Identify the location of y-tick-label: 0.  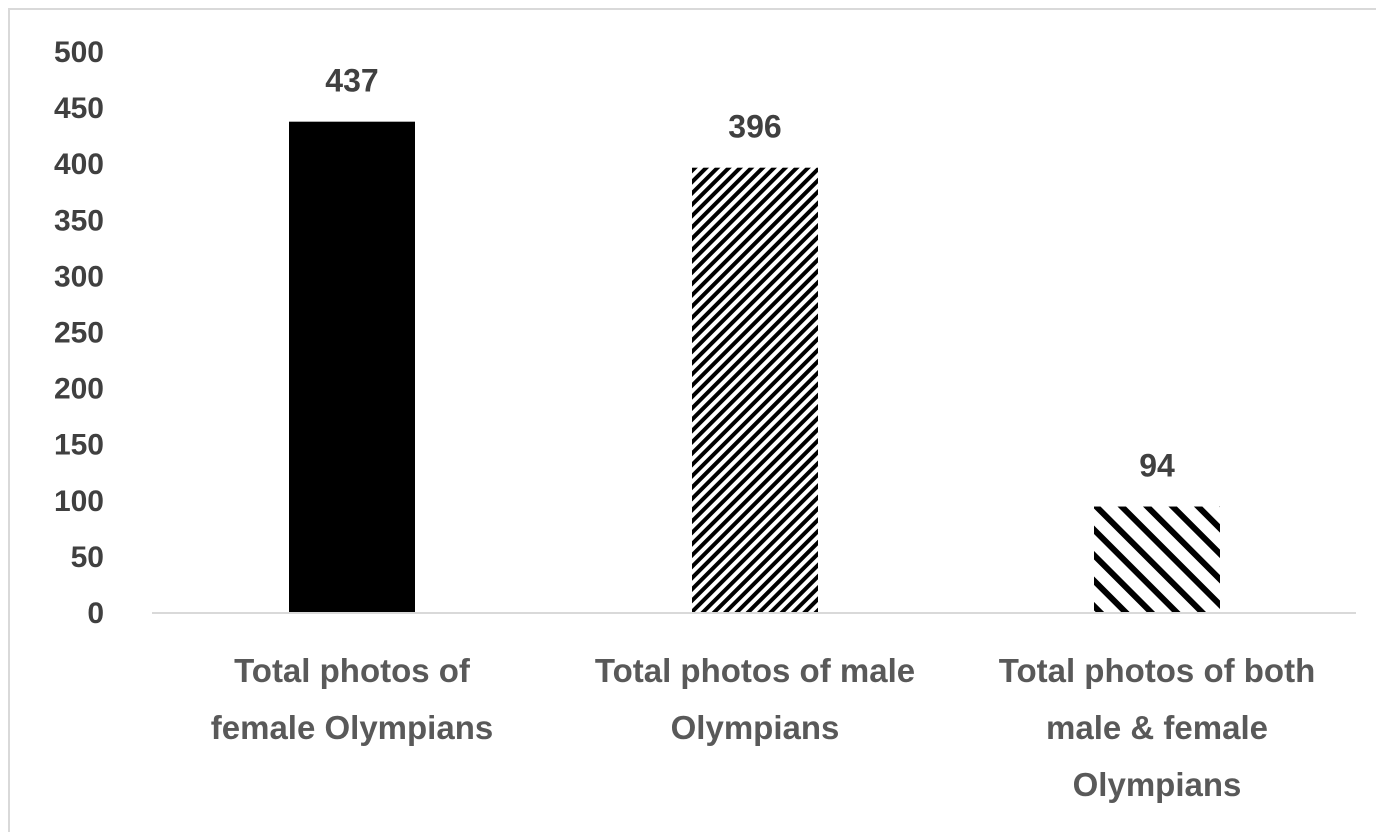
(95, 613).